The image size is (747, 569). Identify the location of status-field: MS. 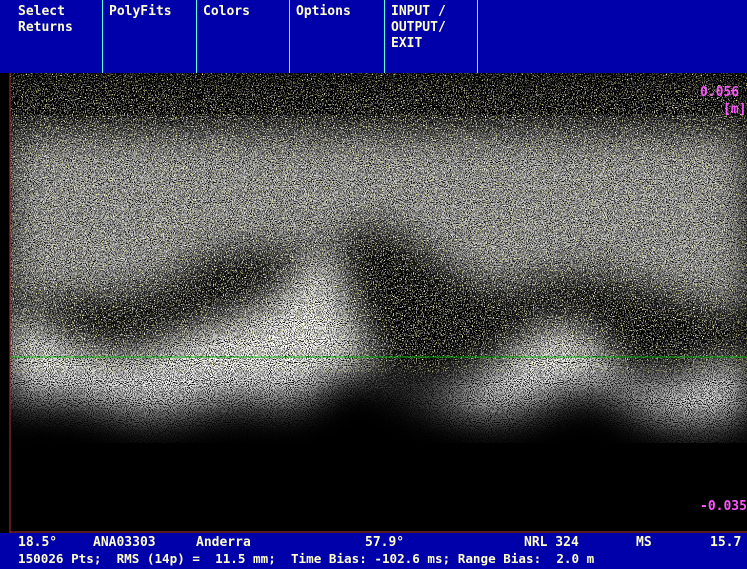
(644, 542).